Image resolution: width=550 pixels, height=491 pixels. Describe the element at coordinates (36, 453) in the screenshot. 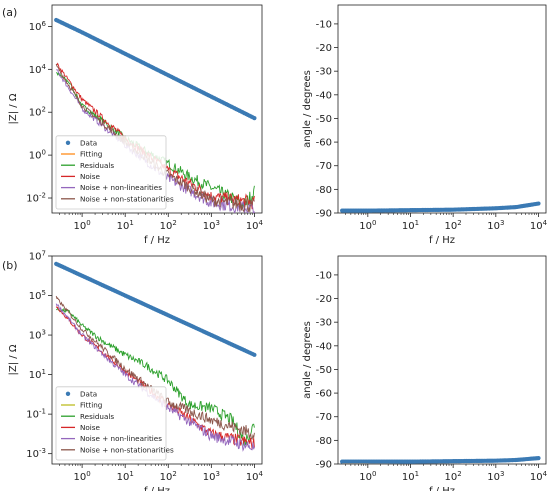

I see `y-tick-label: 10⁻³` at that location.